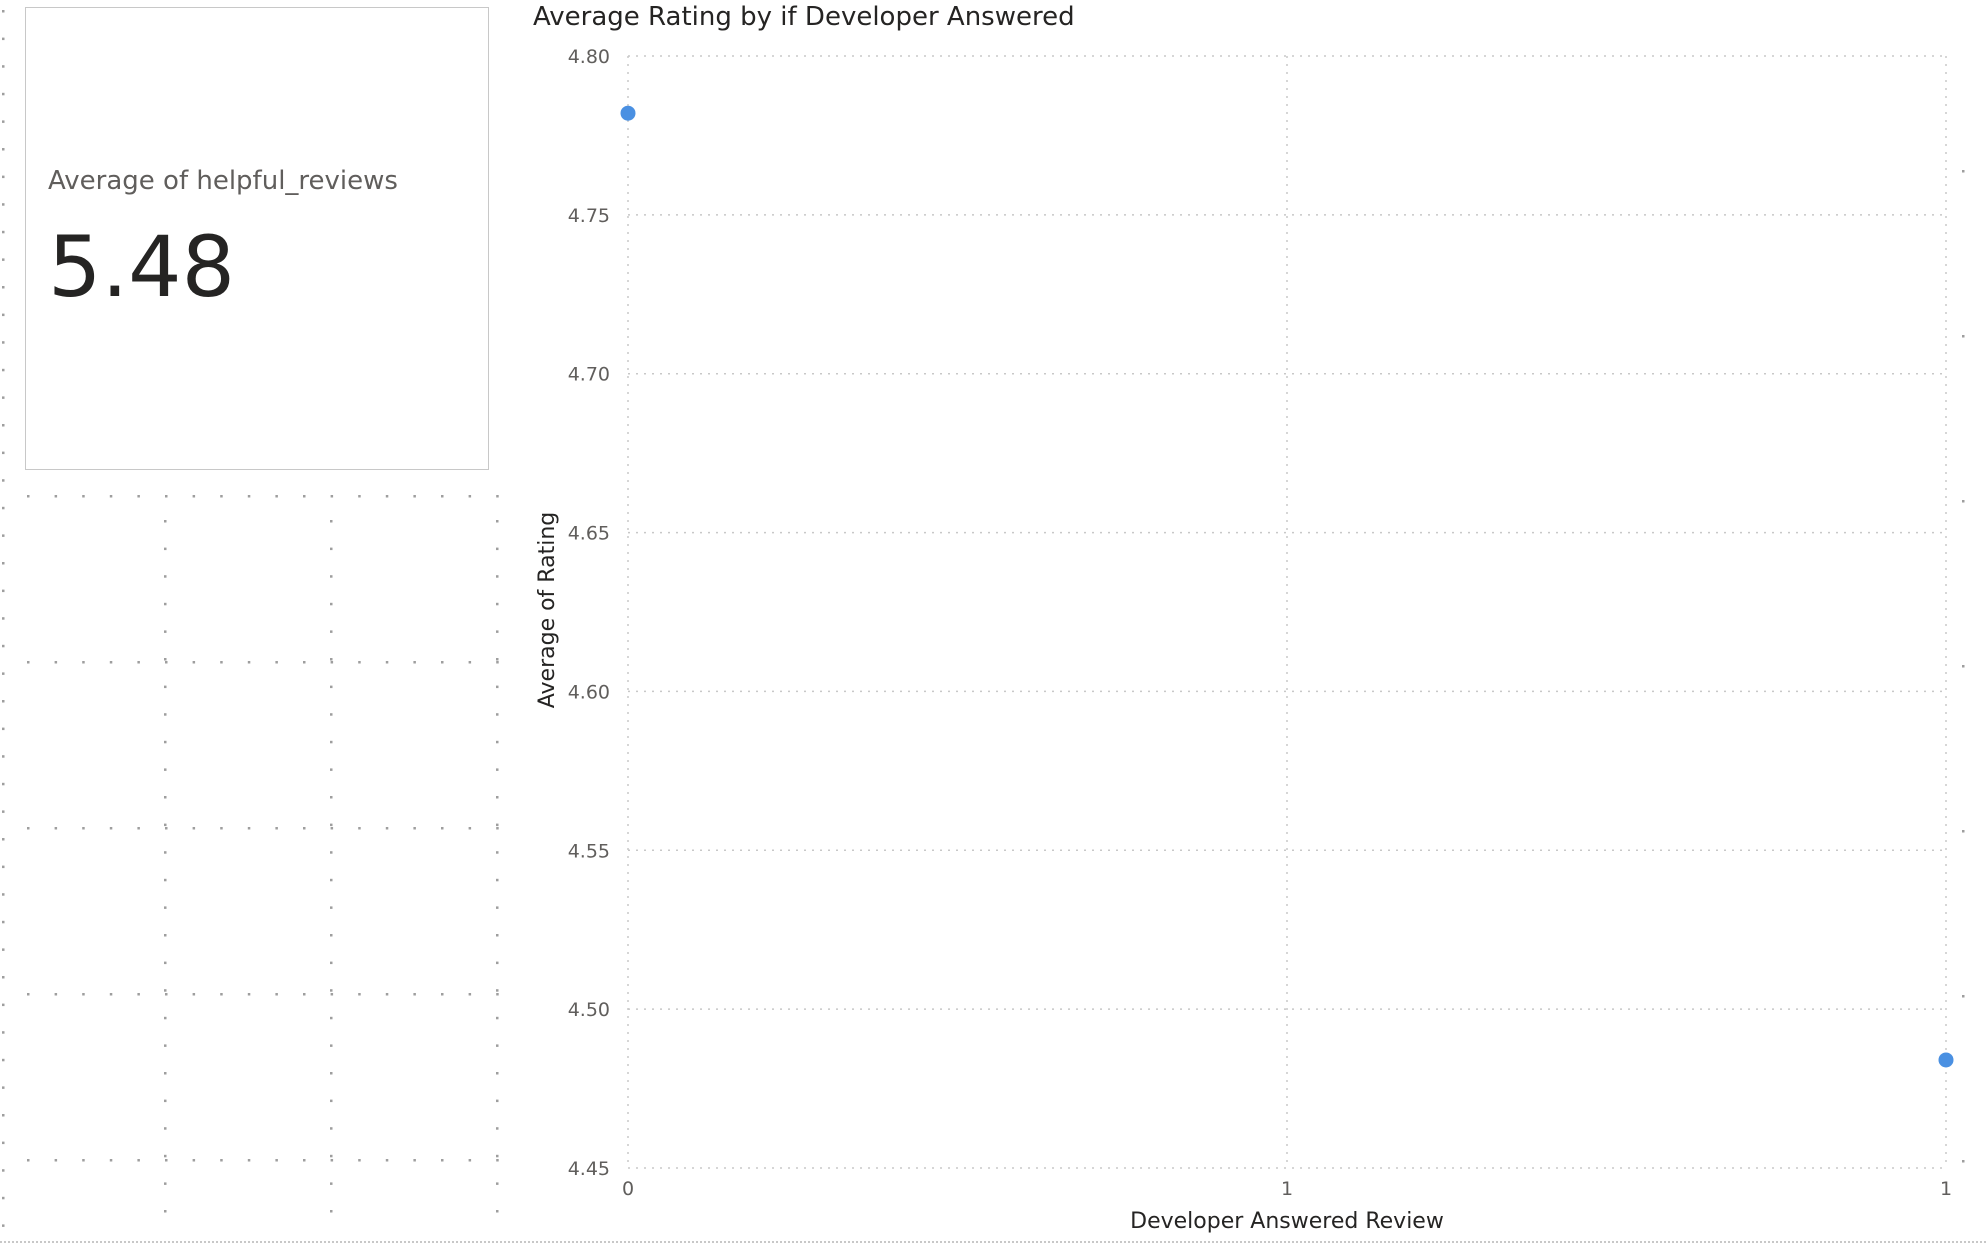  Describe the element at coordinates (1287, 1221) in the screenshot. I see `x-axis-title: Developer Answered Review` at that location.